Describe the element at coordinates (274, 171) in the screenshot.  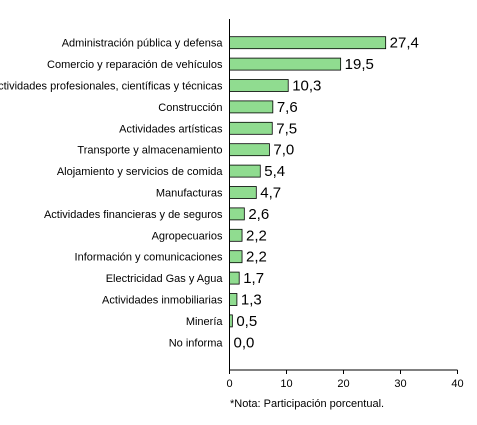
I see `data-label: 5,4` at that location.